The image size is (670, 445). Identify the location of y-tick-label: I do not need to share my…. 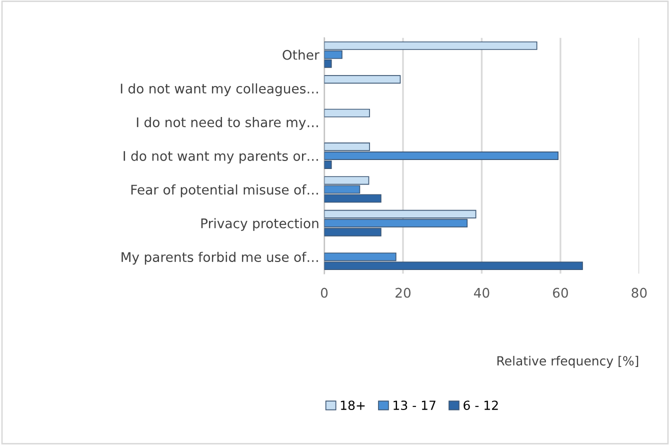
(227, 123).